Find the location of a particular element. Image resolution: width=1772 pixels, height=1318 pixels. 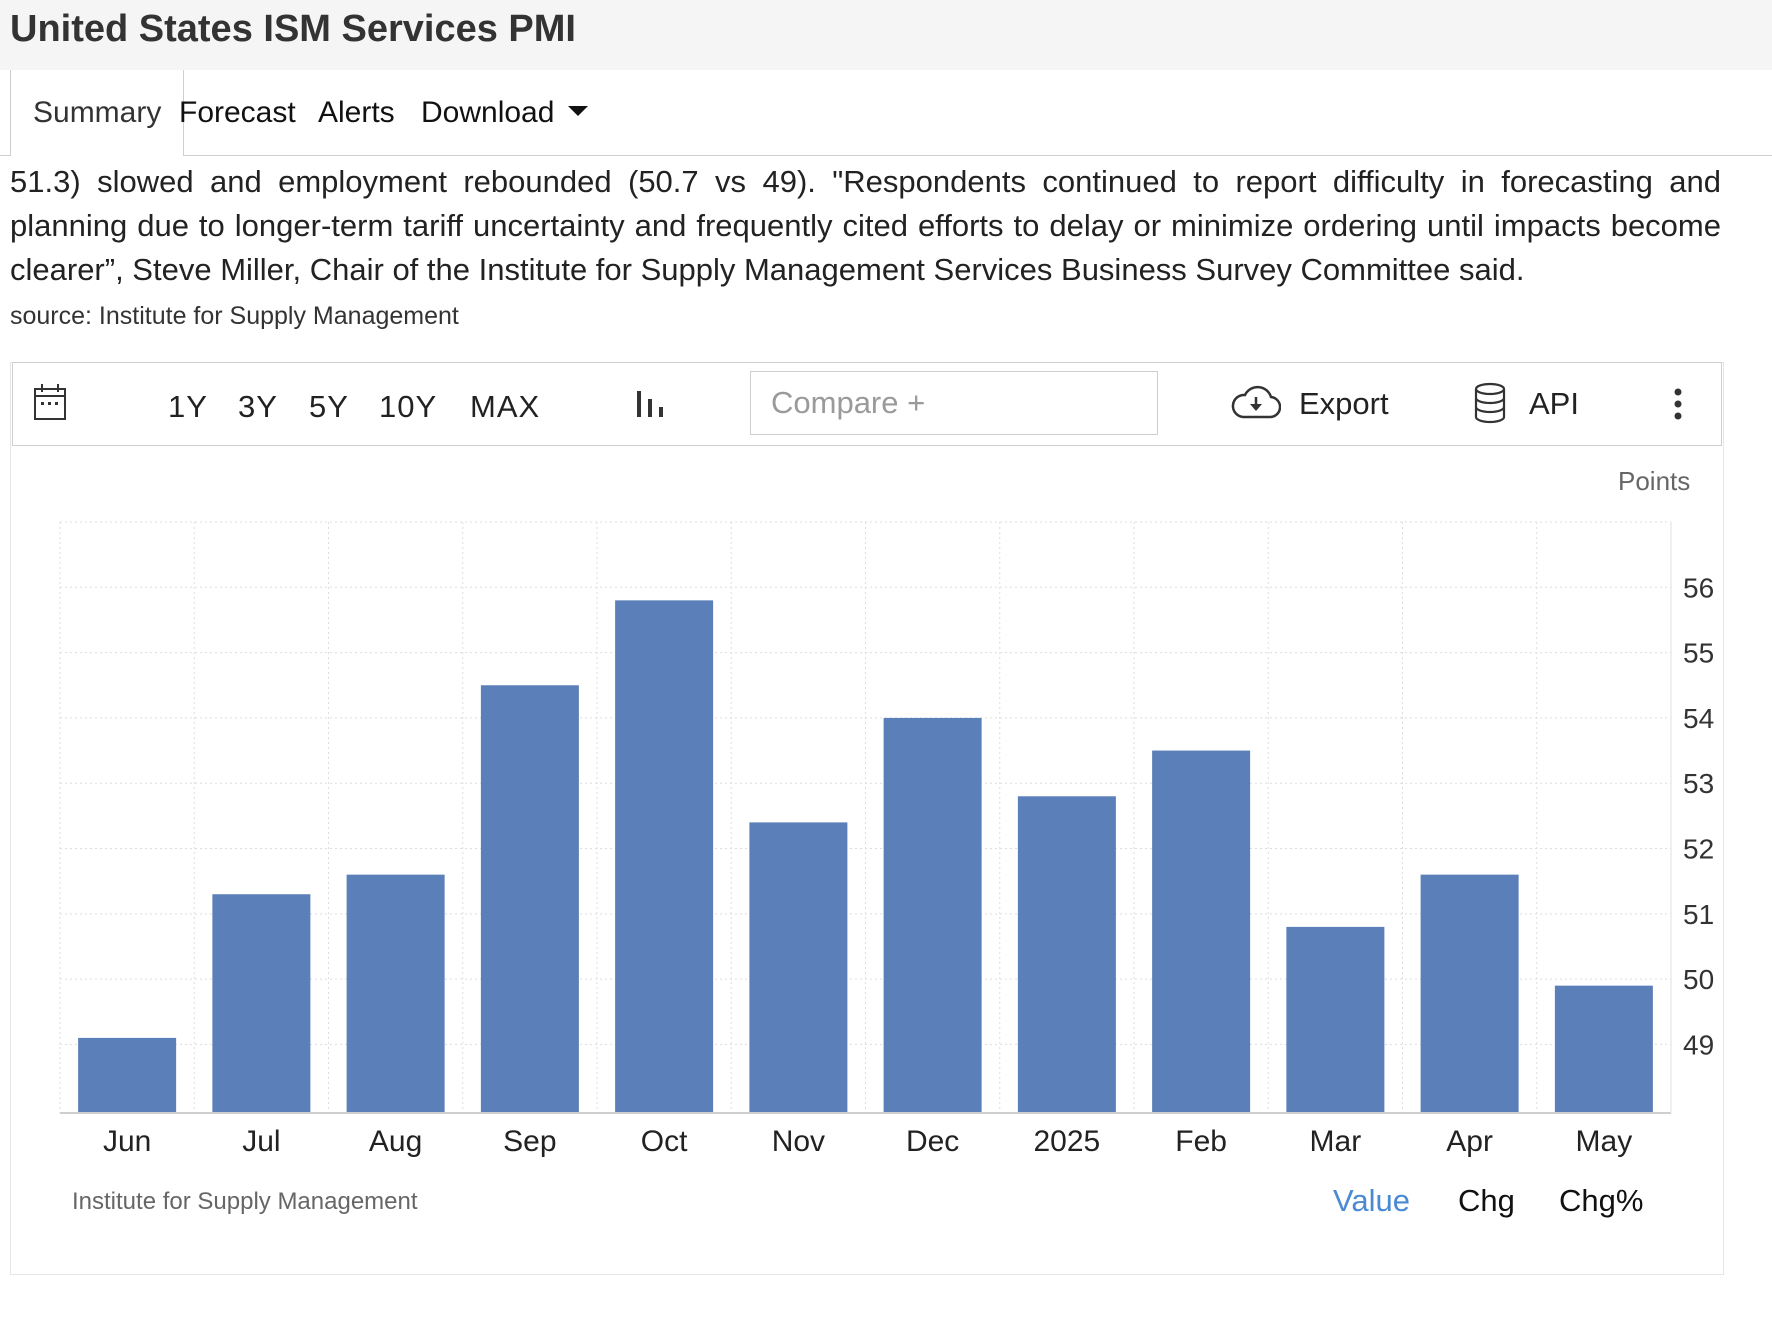

x-tick-label: Sep is located at coordinates (529, 1141).